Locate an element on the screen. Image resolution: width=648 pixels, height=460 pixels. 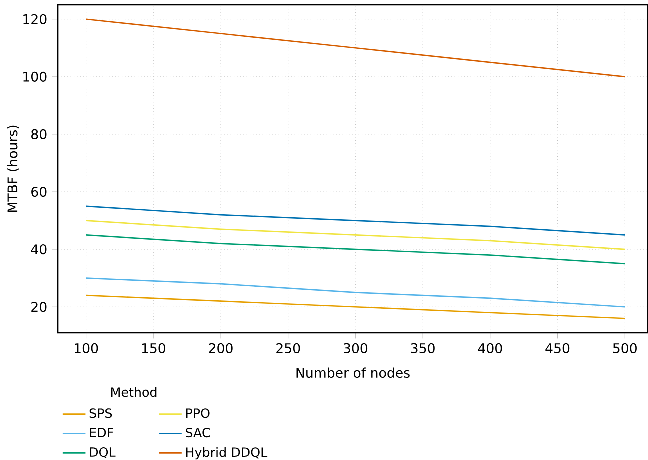
legend-label: Hybrid DDQL is located at coordinates (227, 453).